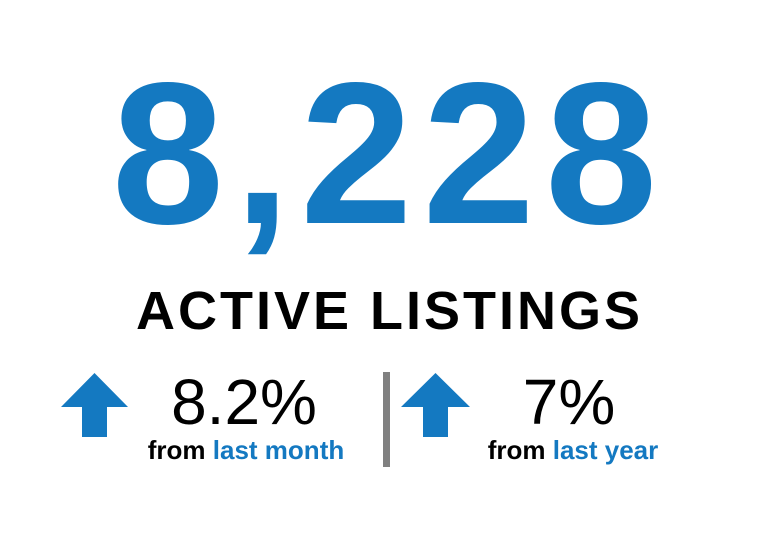 The width and height of the screenshot is (779, 540). Describe the element at coordinates (244, 402) in the screenshot. I see `month-change-value: 8.2%` at that location.